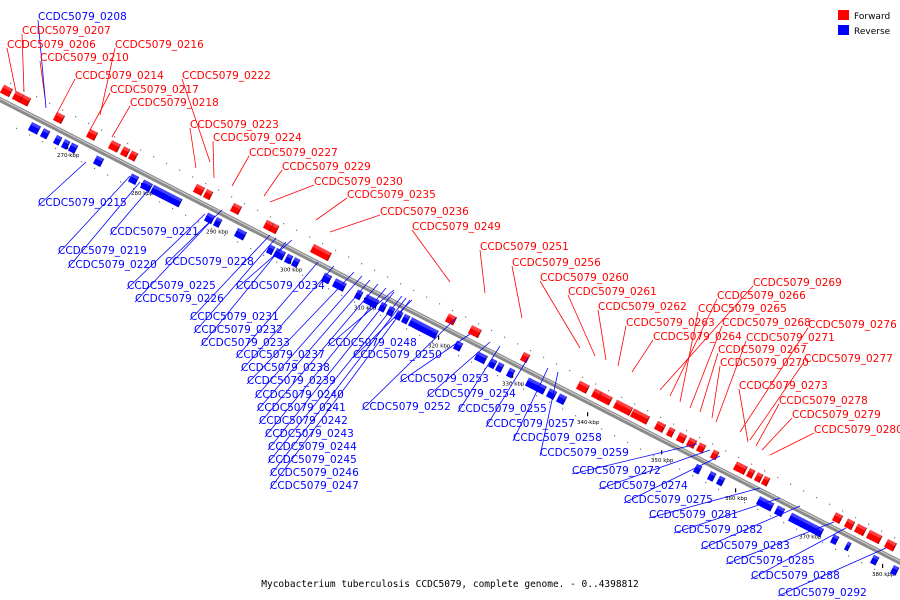  Describe the element at coordinates (697, 337) in the screenshot. I see `gene-label: CCDC5079_0264` at that location.